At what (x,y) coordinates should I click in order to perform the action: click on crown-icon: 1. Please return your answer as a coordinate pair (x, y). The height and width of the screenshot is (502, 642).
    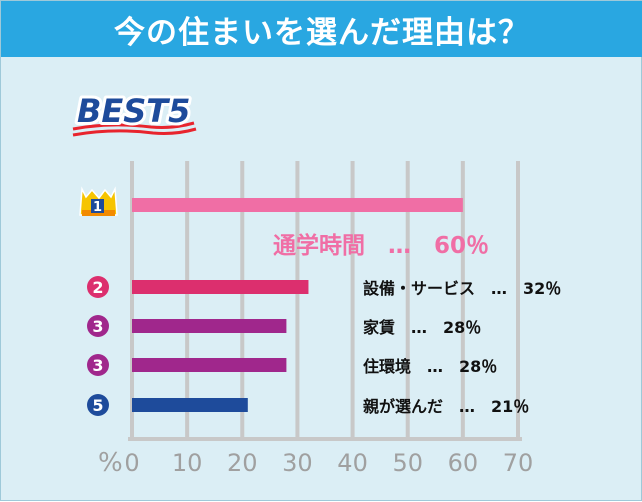
    Looking at the image, I should click on (98, 201).